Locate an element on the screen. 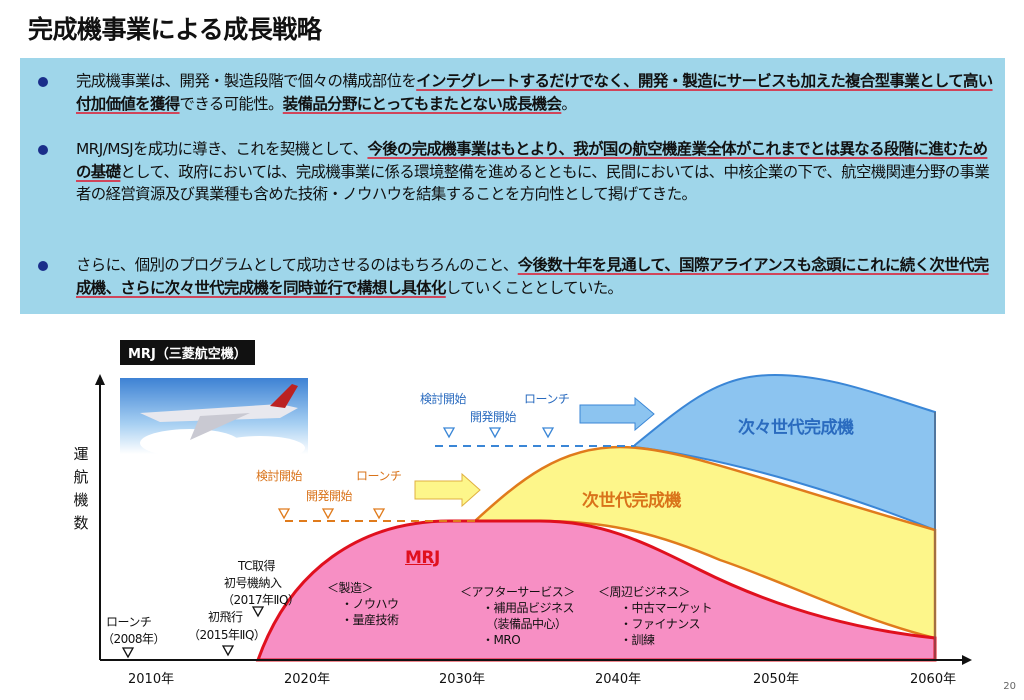  mrj-tc: TC取得 is located at coordinates (257, 566).